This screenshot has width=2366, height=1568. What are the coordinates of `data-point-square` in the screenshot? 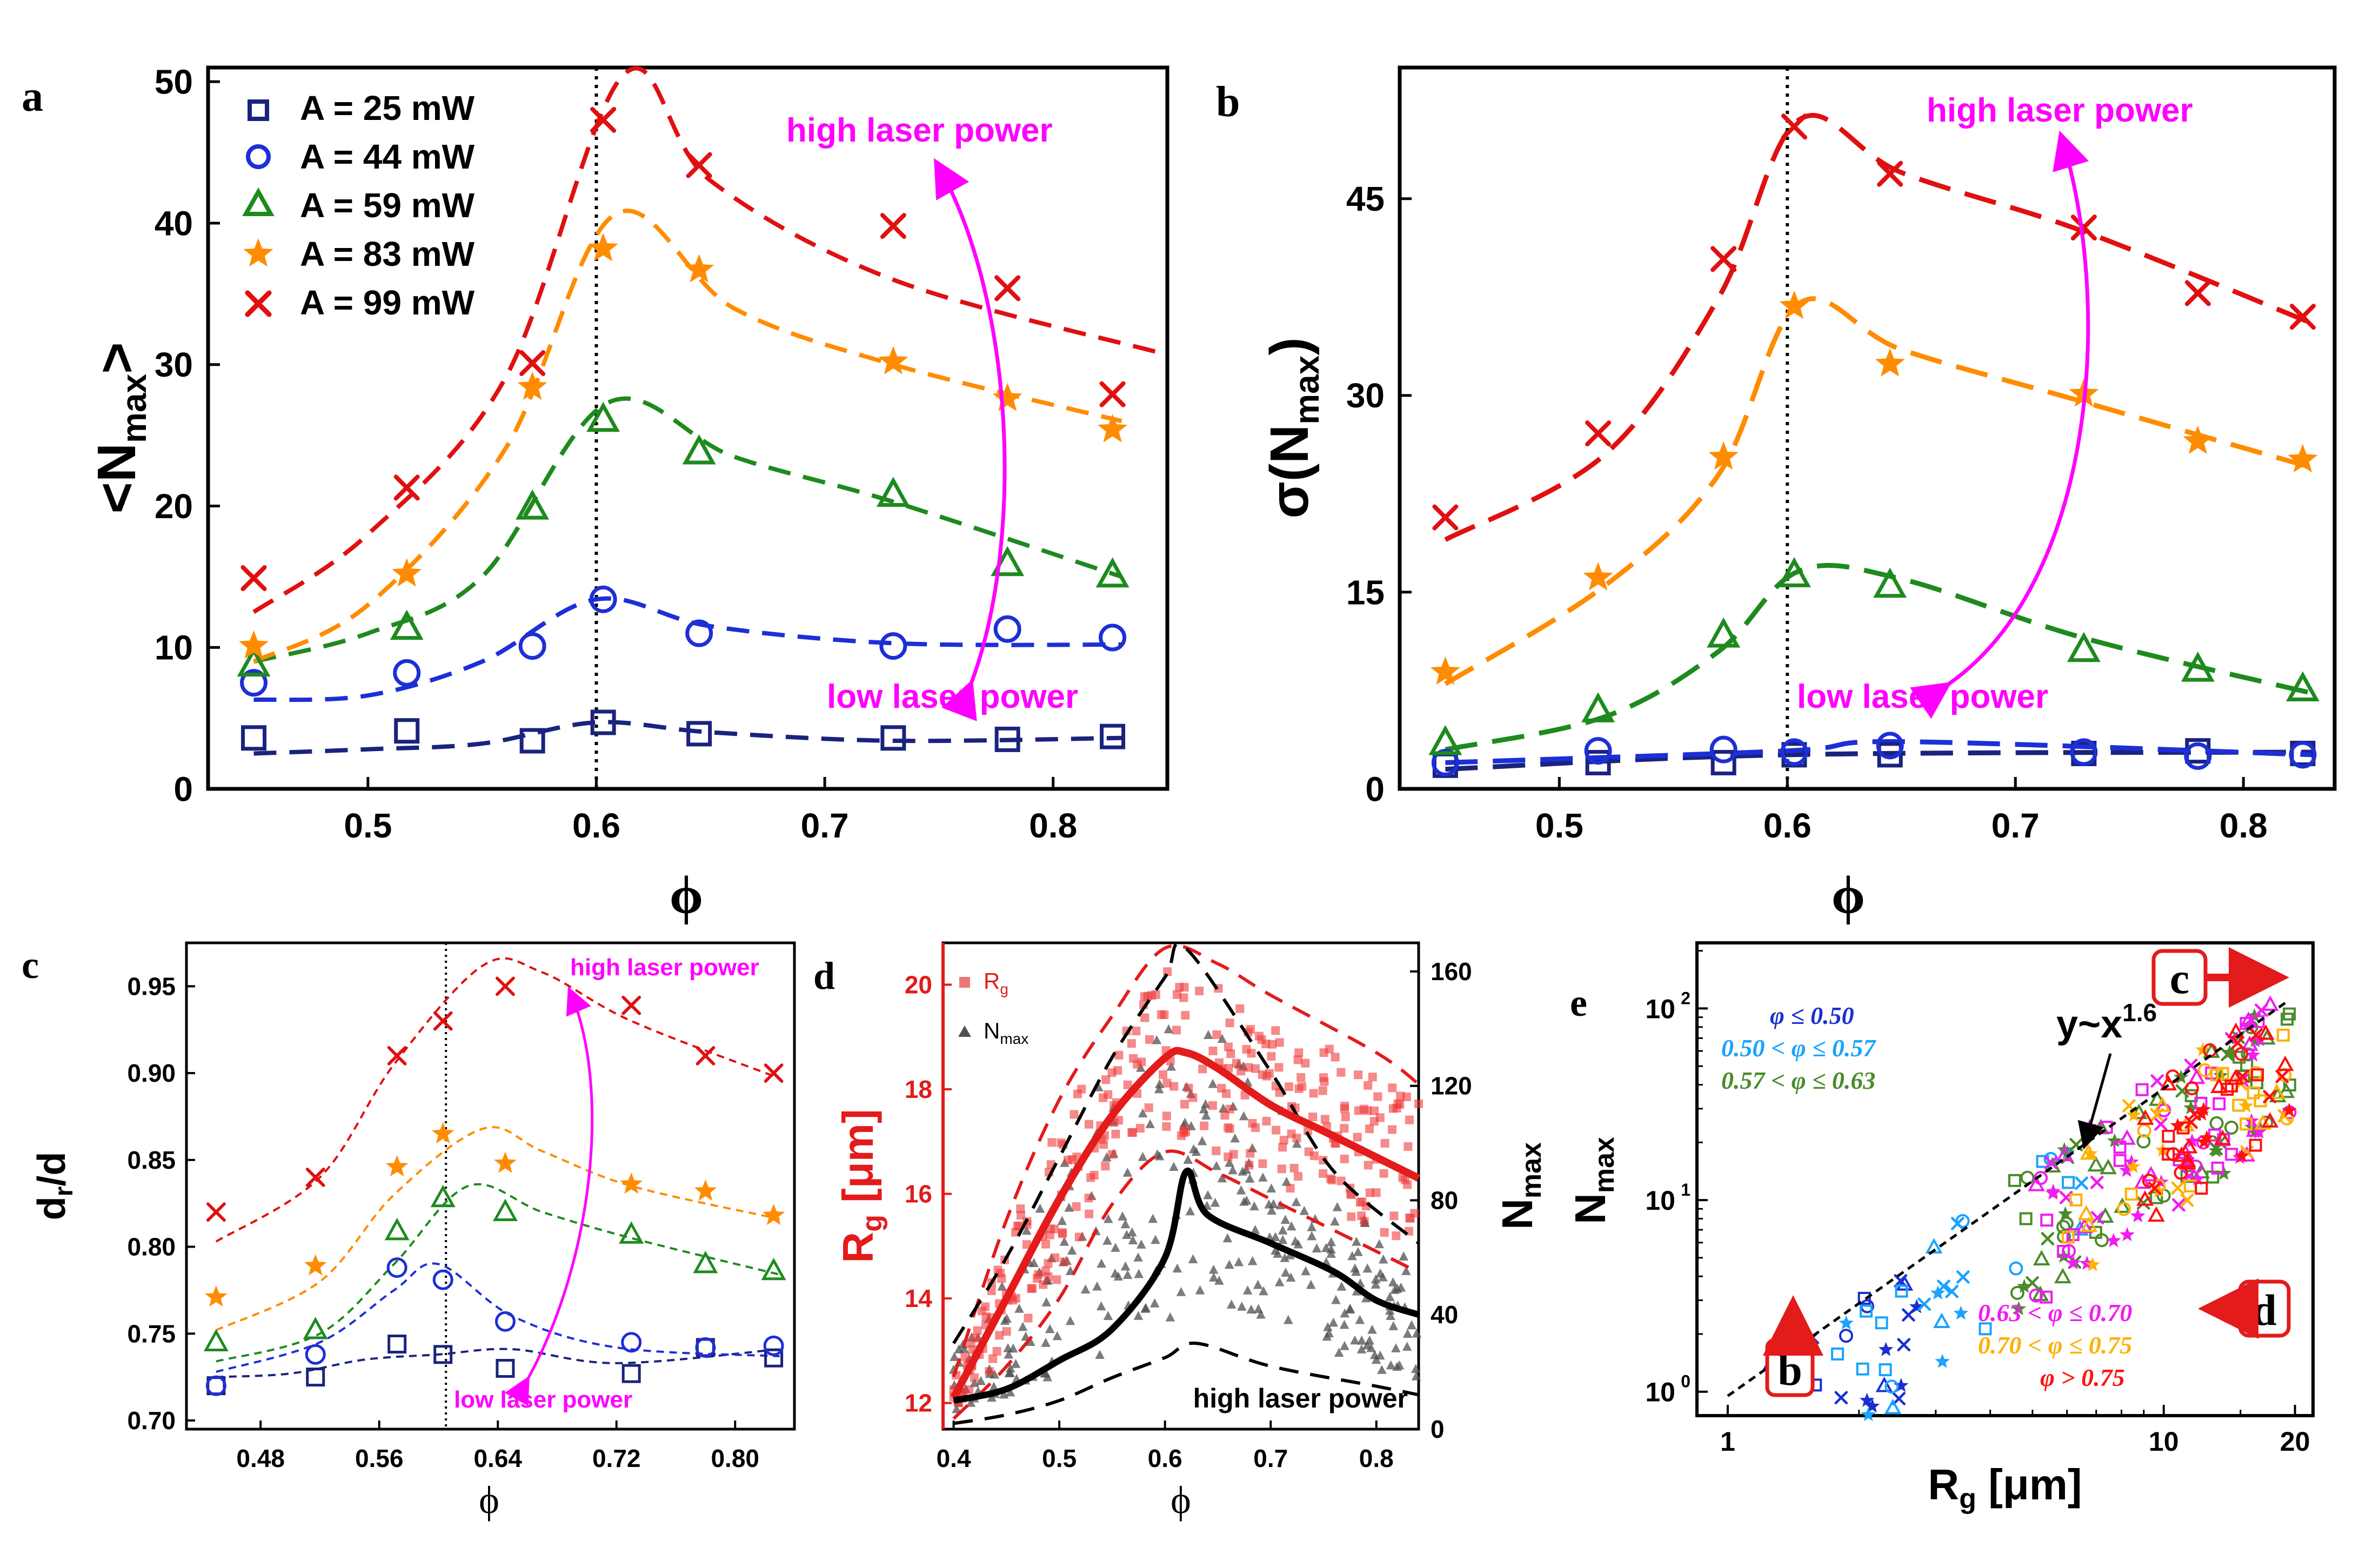 It's located at (1890, 755).